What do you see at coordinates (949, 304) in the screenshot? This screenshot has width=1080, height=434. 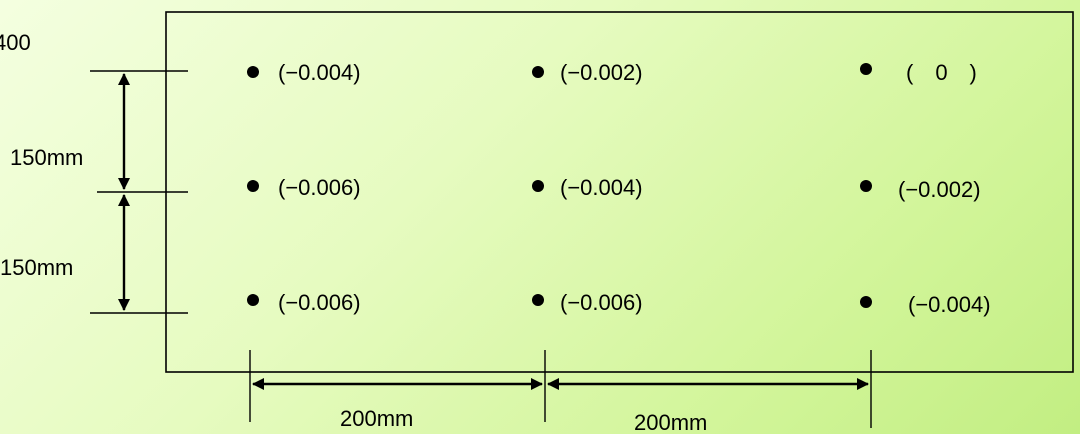 I see `measurement-value-r3c3: (−0.004)` at bounding box center [949, 304].